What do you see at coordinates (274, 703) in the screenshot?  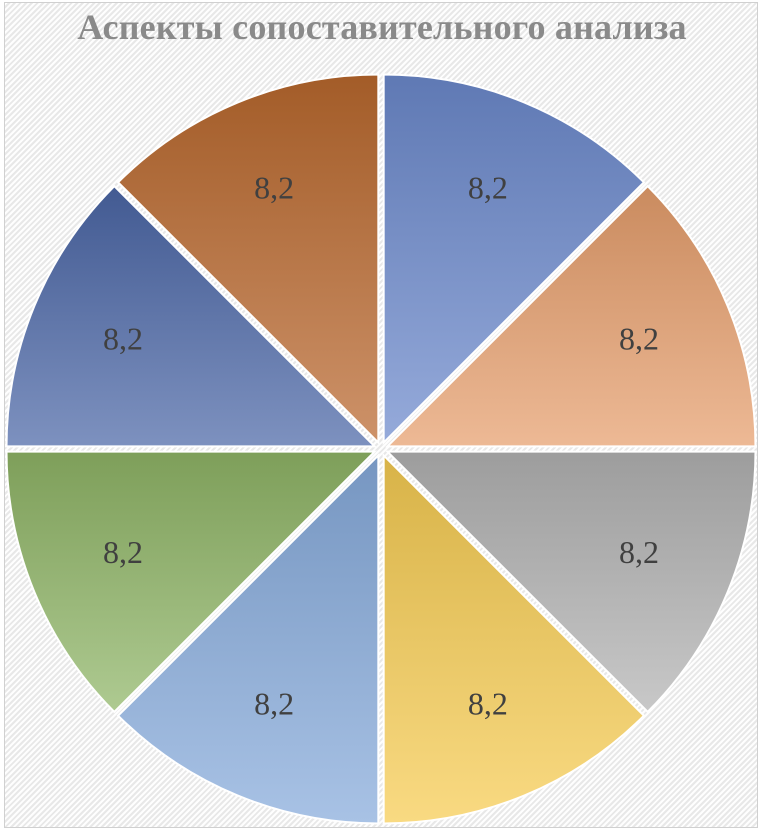 I see `data-label-5: 8,2` at bounding box center [274, 703].